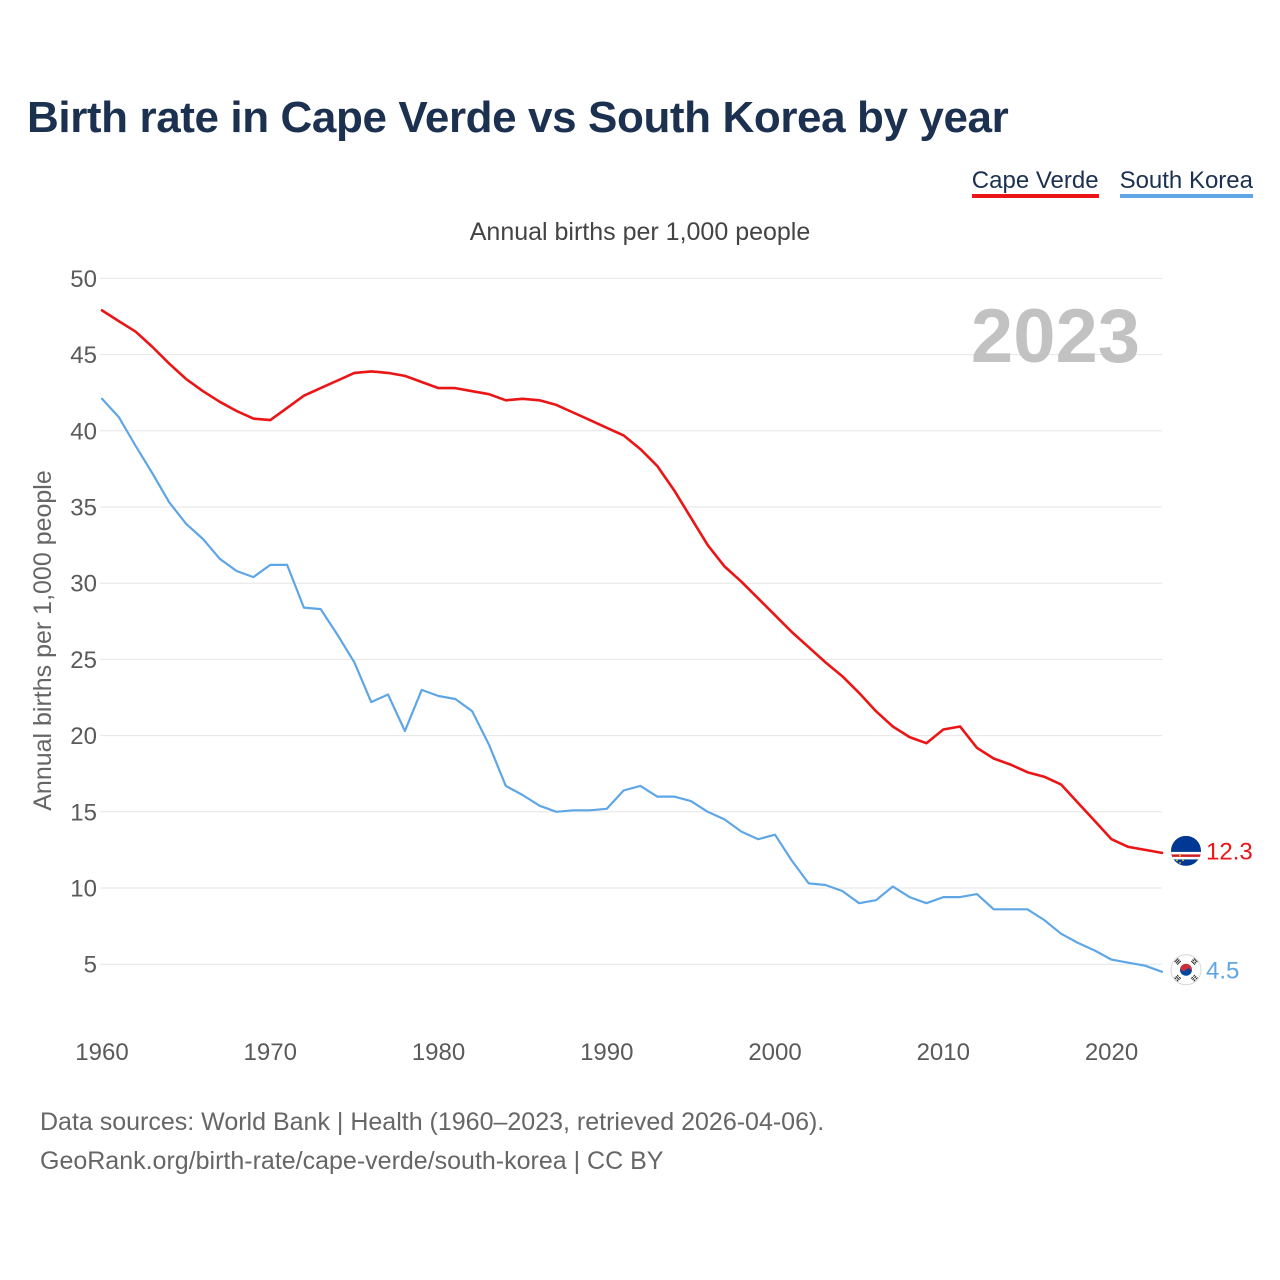 The height and width of the screenshot is (1280, 1280). Describe the element at coordinates (270, 1052) in the screenshot. I see `x-tick-label: 1970` at that location.